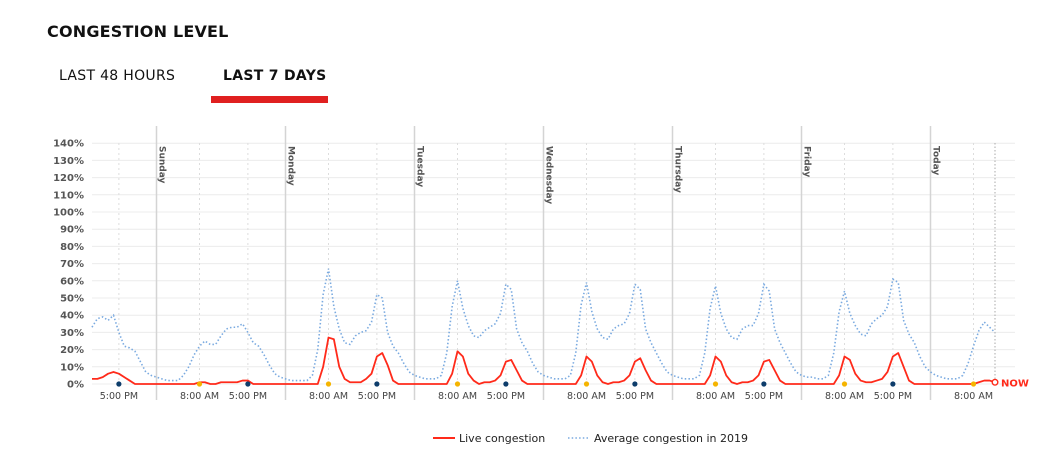 The width and height of the screenshot is (1058, 456). What do you see at coordinates (75, 385) in the screenshot?
I see `y-tick-label: 0%` at bounding box center [75, 385].